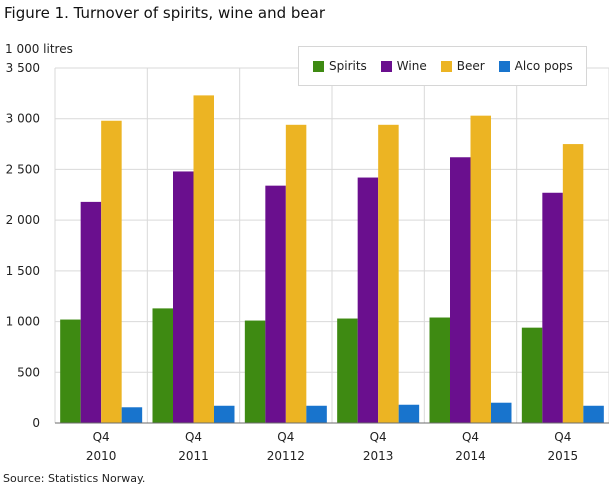 This screenshot has height=489, width=609. Describe the element at coordinates (36, 423) in the screenshot. I see `y-tick-label: 0` at that location.